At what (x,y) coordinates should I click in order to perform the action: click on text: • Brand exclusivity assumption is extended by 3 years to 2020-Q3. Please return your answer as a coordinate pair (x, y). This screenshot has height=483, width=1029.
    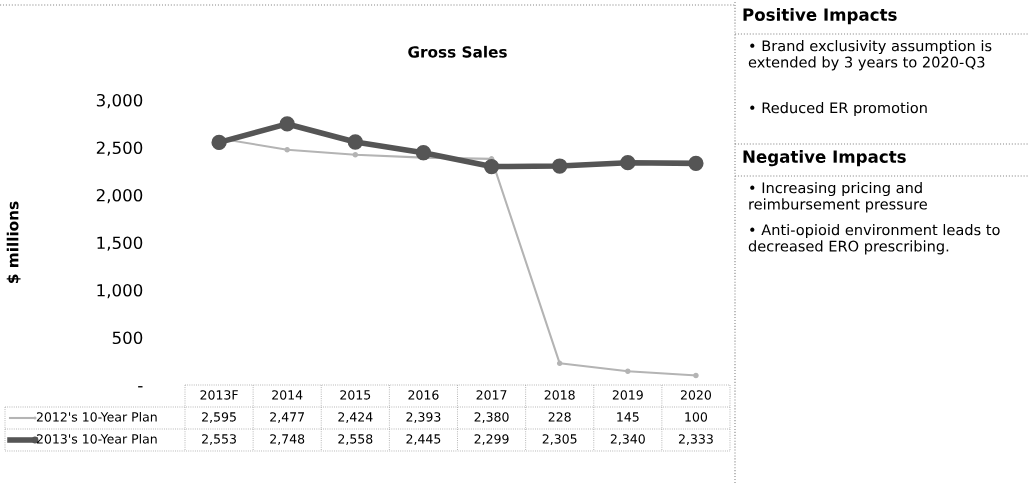
    Looking at the image, I should click on (870, 55).